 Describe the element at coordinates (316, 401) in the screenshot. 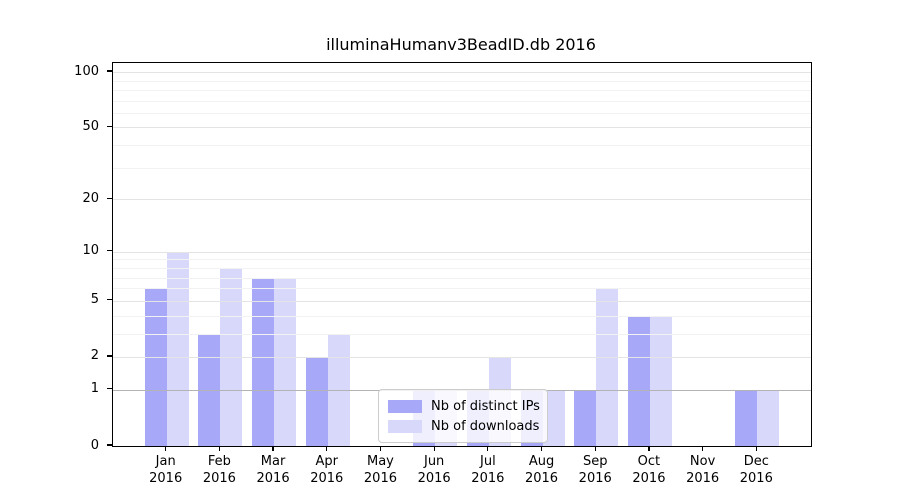

I see `bar-distinct-ips-apr` at that location.